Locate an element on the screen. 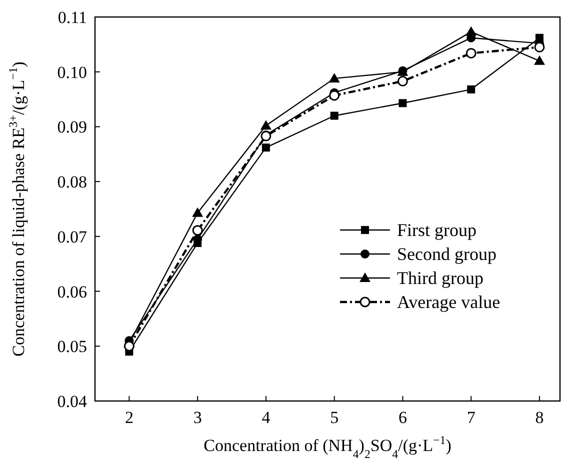 The width and height of the screenshot is (563, 461). x-tick-label: 7 is located at coordinates (471, 417).